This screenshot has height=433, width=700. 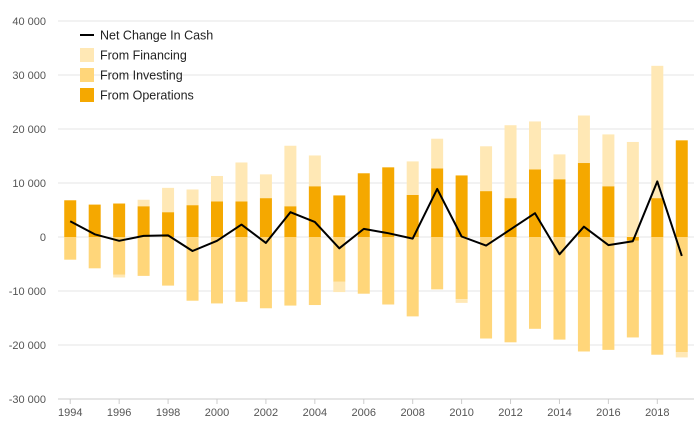 What do you see at coordinates (87, 75) in the screenshot?
I see `legend-swatch-from-investing` at bounding box center [87, 75].